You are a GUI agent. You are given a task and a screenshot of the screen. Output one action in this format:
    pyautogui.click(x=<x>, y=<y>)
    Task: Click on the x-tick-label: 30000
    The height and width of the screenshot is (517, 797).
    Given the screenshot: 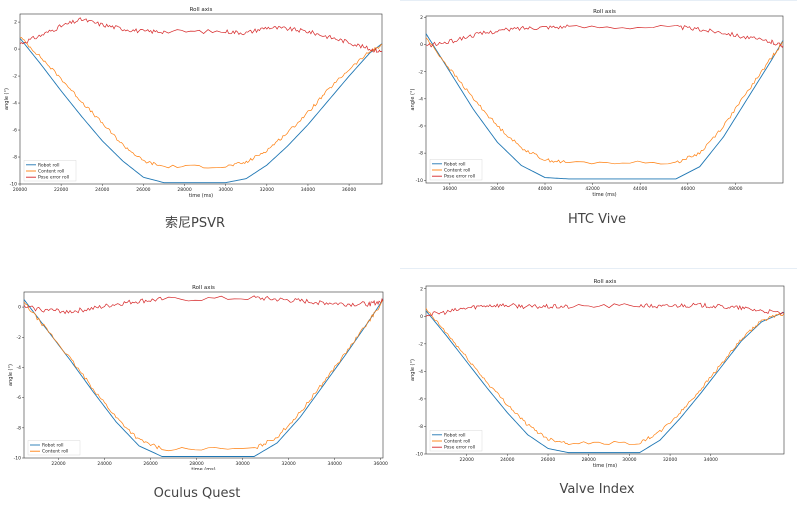 What is the action you would take?
    pyautogui.click(x=226, y=190)
    